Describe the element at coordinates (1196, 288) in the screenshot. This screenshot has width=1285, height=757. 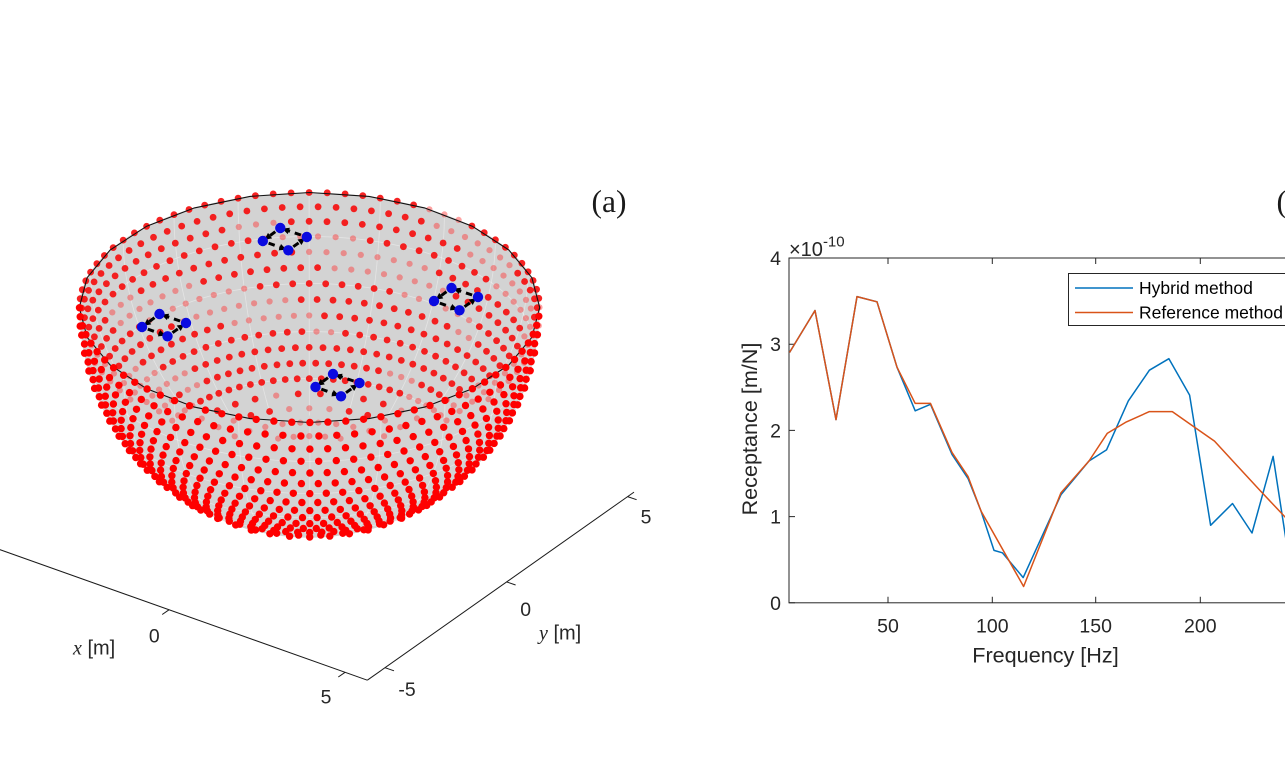
I see `svg-text: Hybrid method` at that location.